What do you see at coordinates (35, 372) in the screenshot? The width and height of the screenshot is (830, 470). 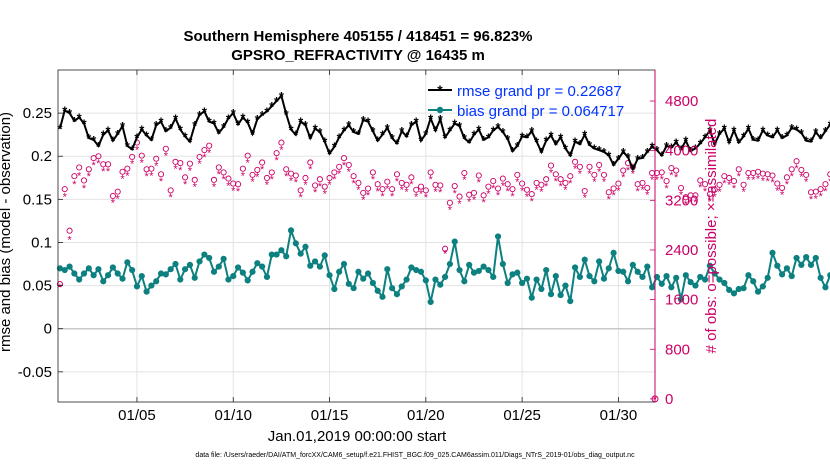 I see `y-tick-label: -0.05` at bounding box center [35, 372].